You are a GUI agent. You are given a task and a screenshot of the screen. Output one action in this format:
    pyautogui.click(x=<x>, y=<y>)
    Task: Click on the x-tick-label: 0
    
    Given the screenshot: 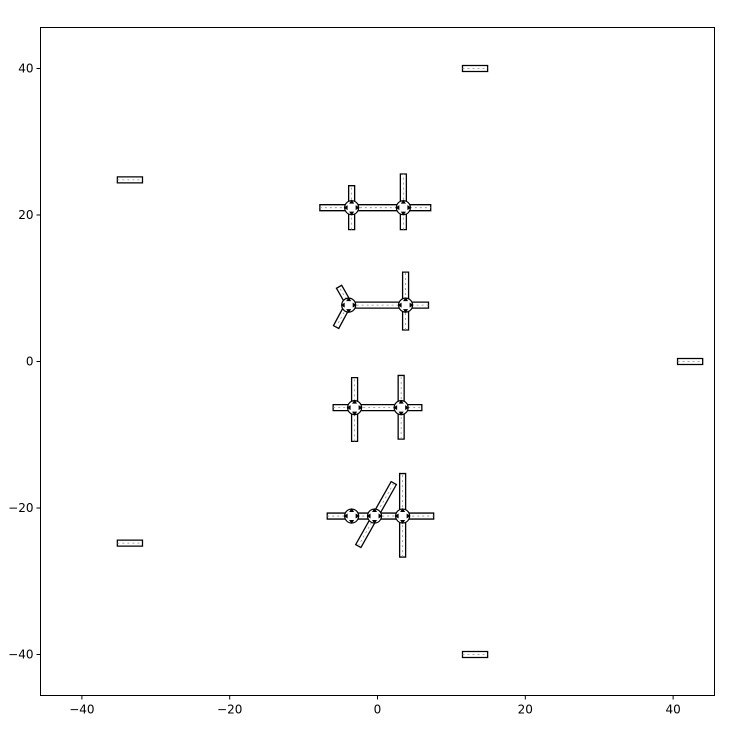 What is the action you would take?
    pyautogui.click(x=378, y=710)
    